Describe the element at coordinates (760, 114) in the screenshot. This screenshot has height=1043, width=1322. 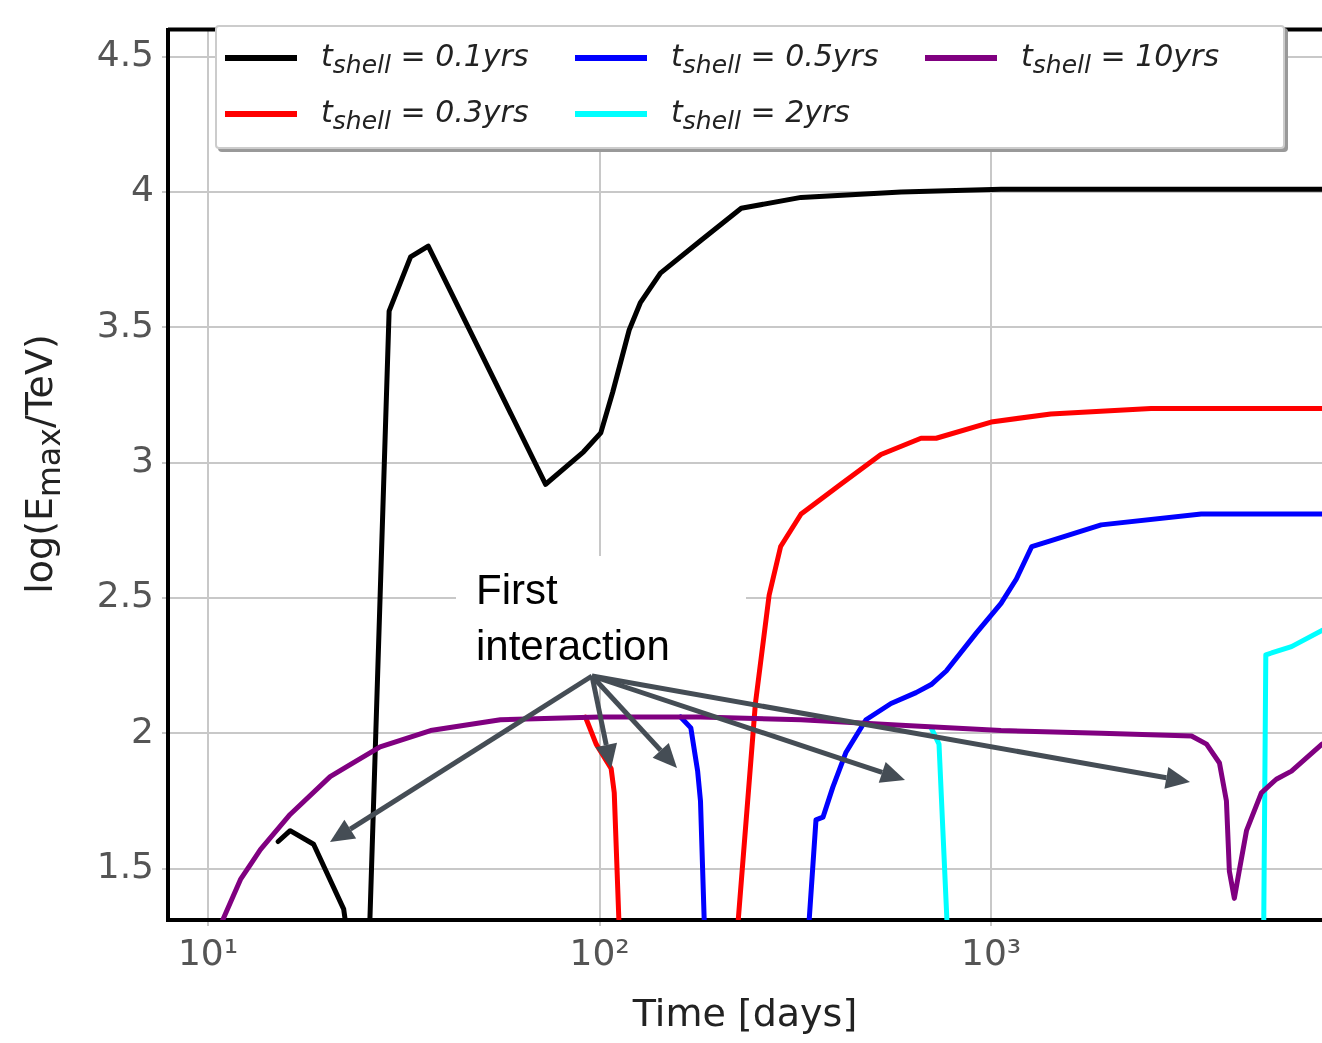
I see `legend-label: t$_{shell}$ = 2yrs` at that location.